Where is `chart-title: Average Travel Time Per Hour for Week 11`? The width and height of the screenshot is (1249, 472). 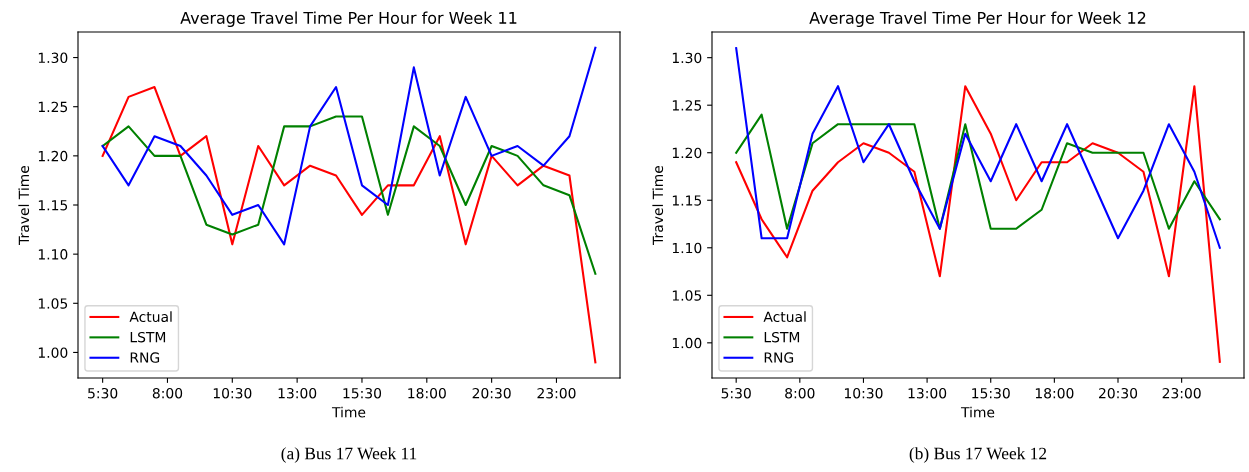 chart-title: Average Travel Time Per Hour for Week 11 is located at coordinates (348, 19).